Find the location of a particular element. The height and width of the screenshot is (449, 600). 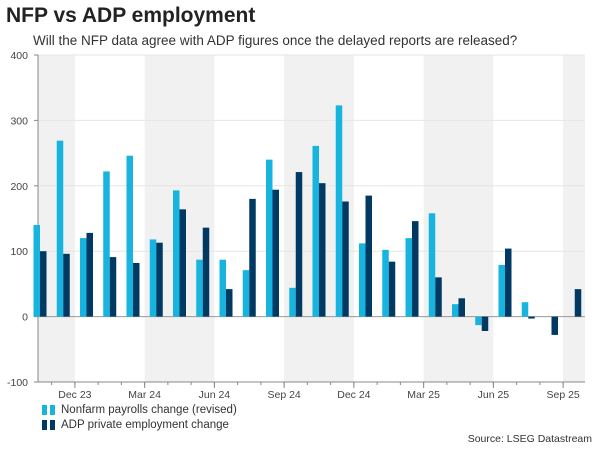

source-note: Source: LSEG Datastream is located at coordinates (529, 439).